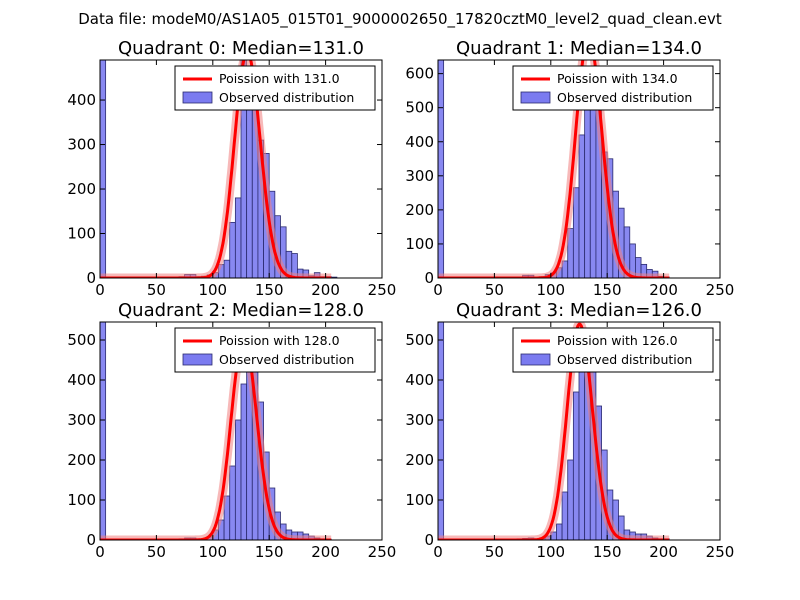 Image resolution: width=800 pixels, height=600 pixels. I want to click on legend: Poission with 126.0 Observed distribution, so click(613, 350).